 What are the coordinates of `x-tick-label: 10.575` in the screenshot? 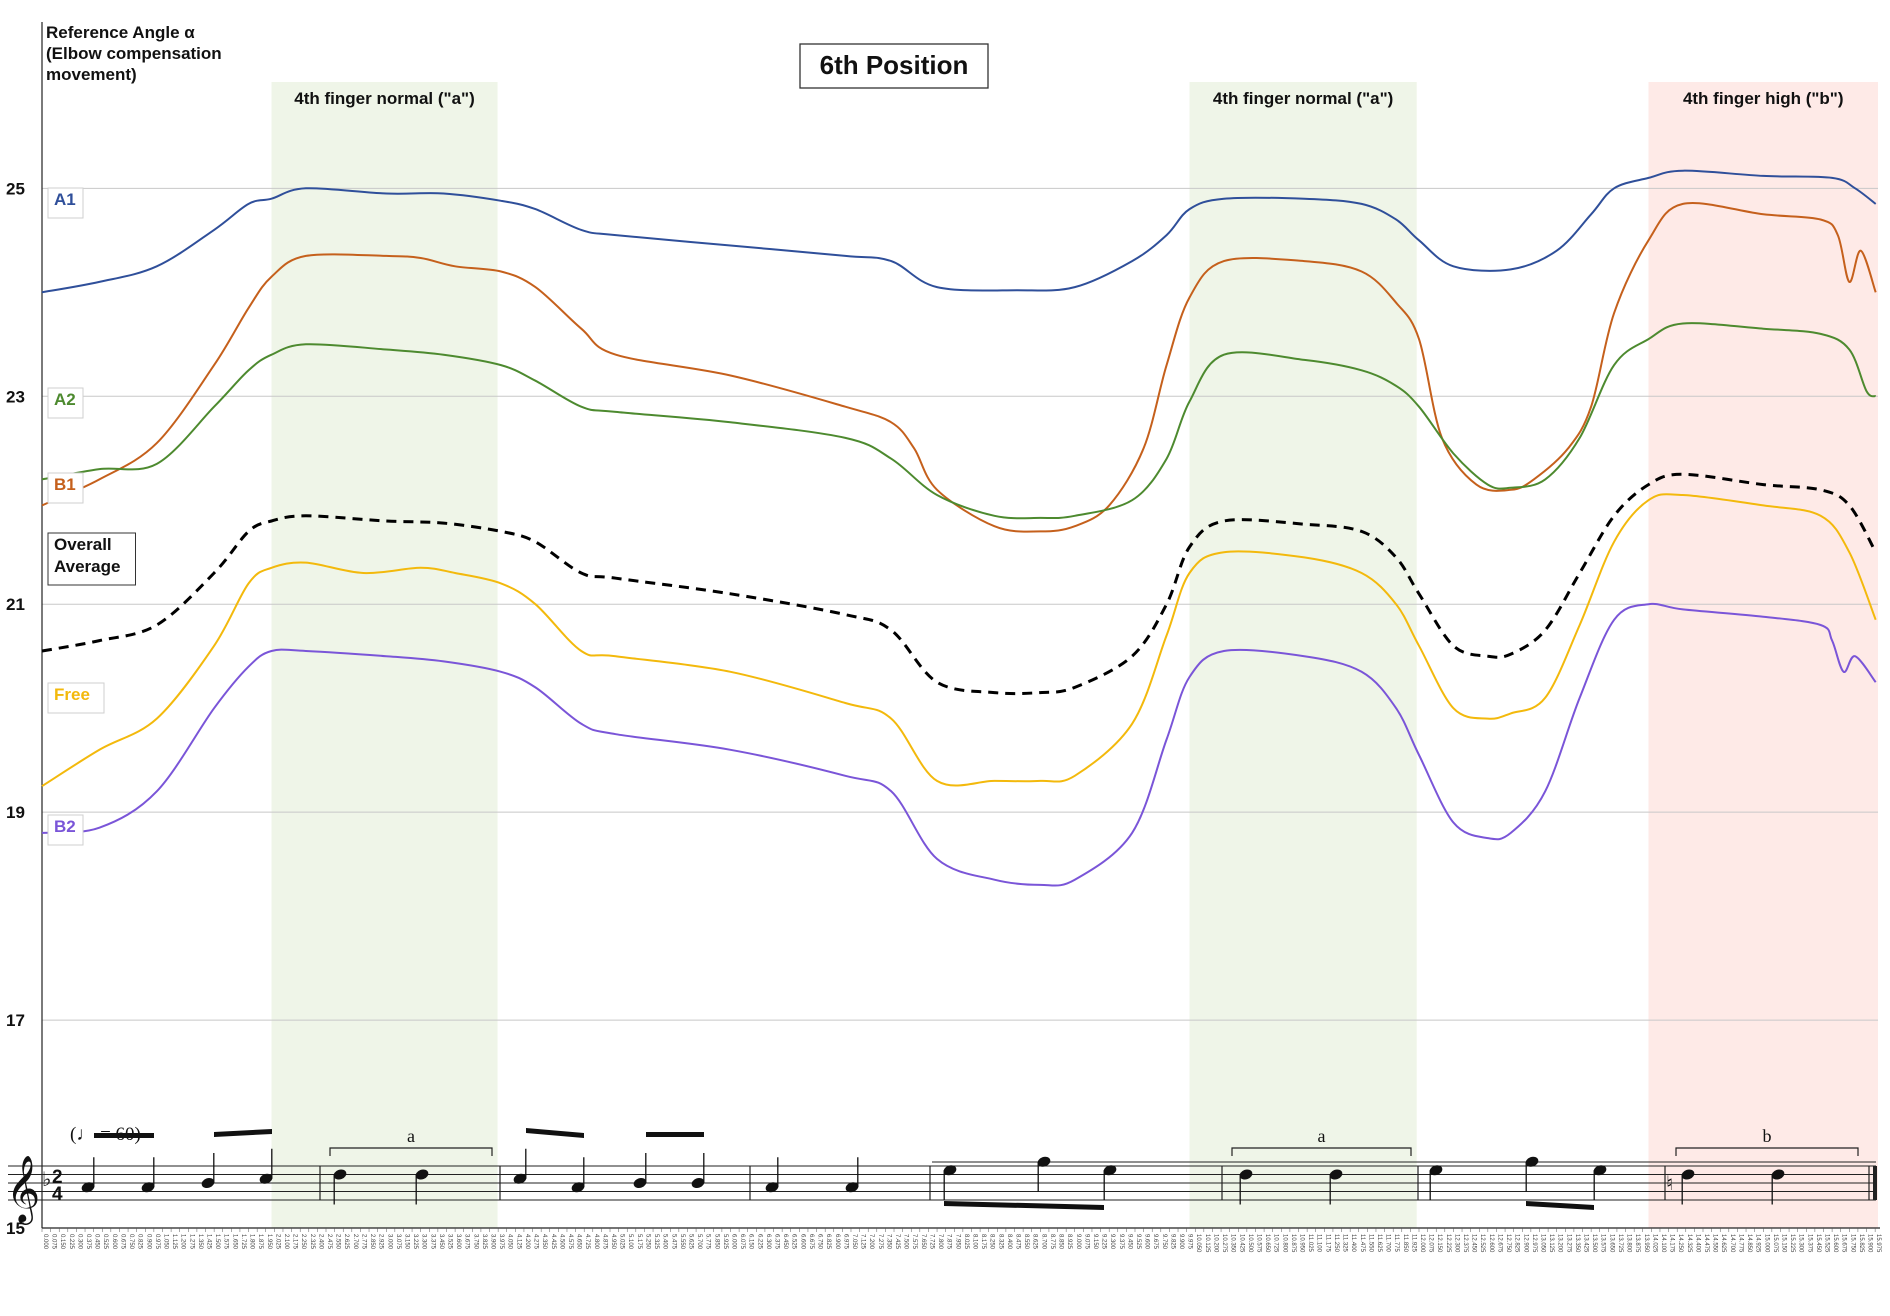 It's located at (1258, 1243).